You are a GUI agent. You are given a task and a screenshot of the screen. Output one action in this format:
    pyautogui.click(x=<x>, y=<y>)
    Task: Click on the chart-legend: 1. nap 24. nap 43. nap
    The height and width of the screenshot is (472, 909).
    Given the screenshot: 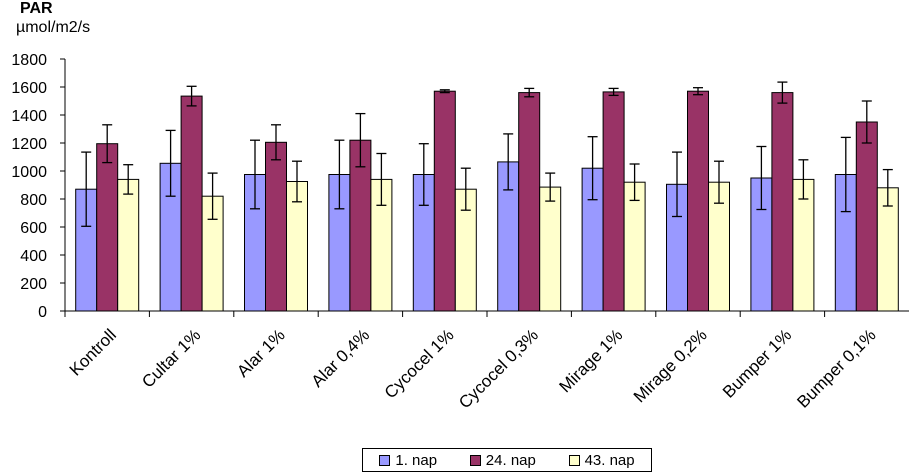 What is the action you would take?
    pyautogui.click(x=507, y=460)
    